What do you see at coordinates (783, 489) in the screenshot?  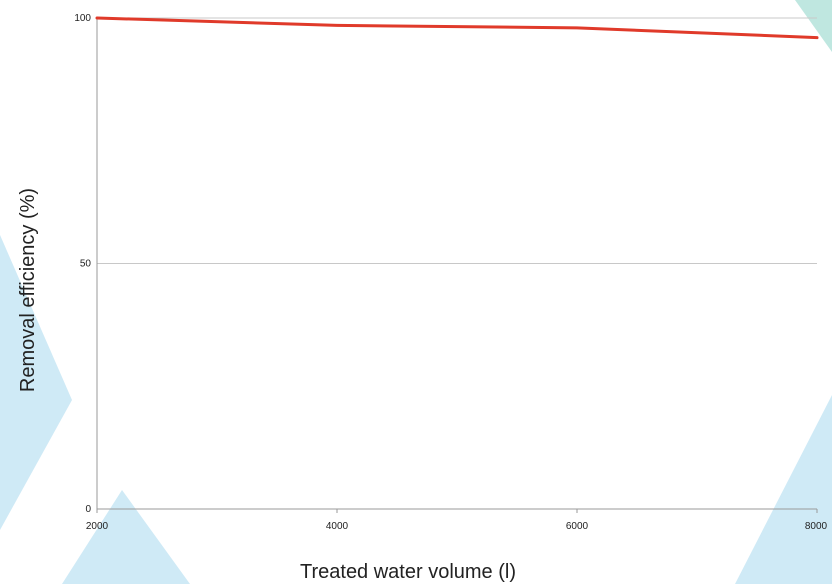 I see `decor-triangle-right-bottom` at bounding box center [783, 489].